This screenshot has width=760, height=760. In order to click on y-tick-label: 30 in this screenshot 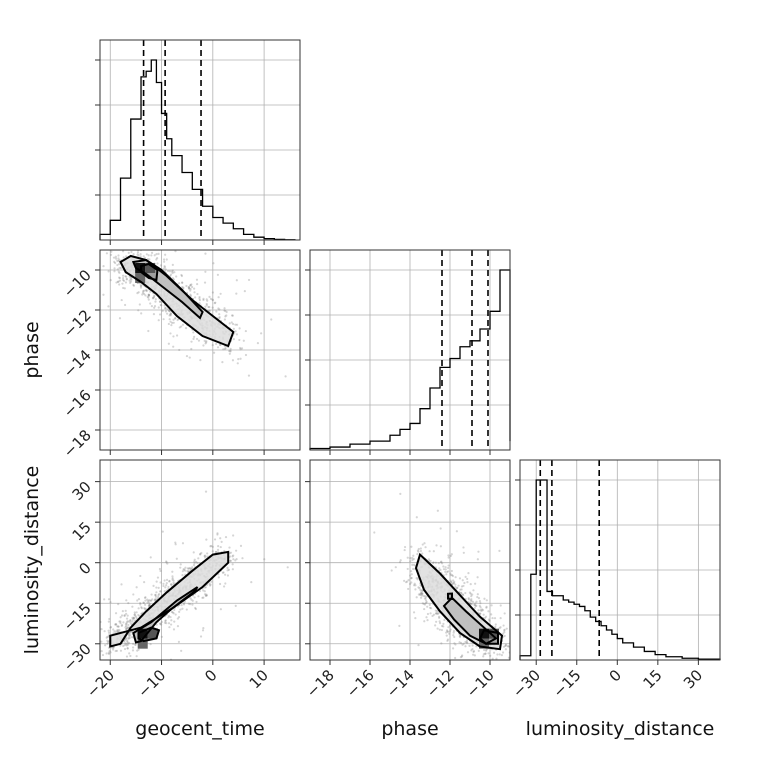, I will do `click(82, 491)`.